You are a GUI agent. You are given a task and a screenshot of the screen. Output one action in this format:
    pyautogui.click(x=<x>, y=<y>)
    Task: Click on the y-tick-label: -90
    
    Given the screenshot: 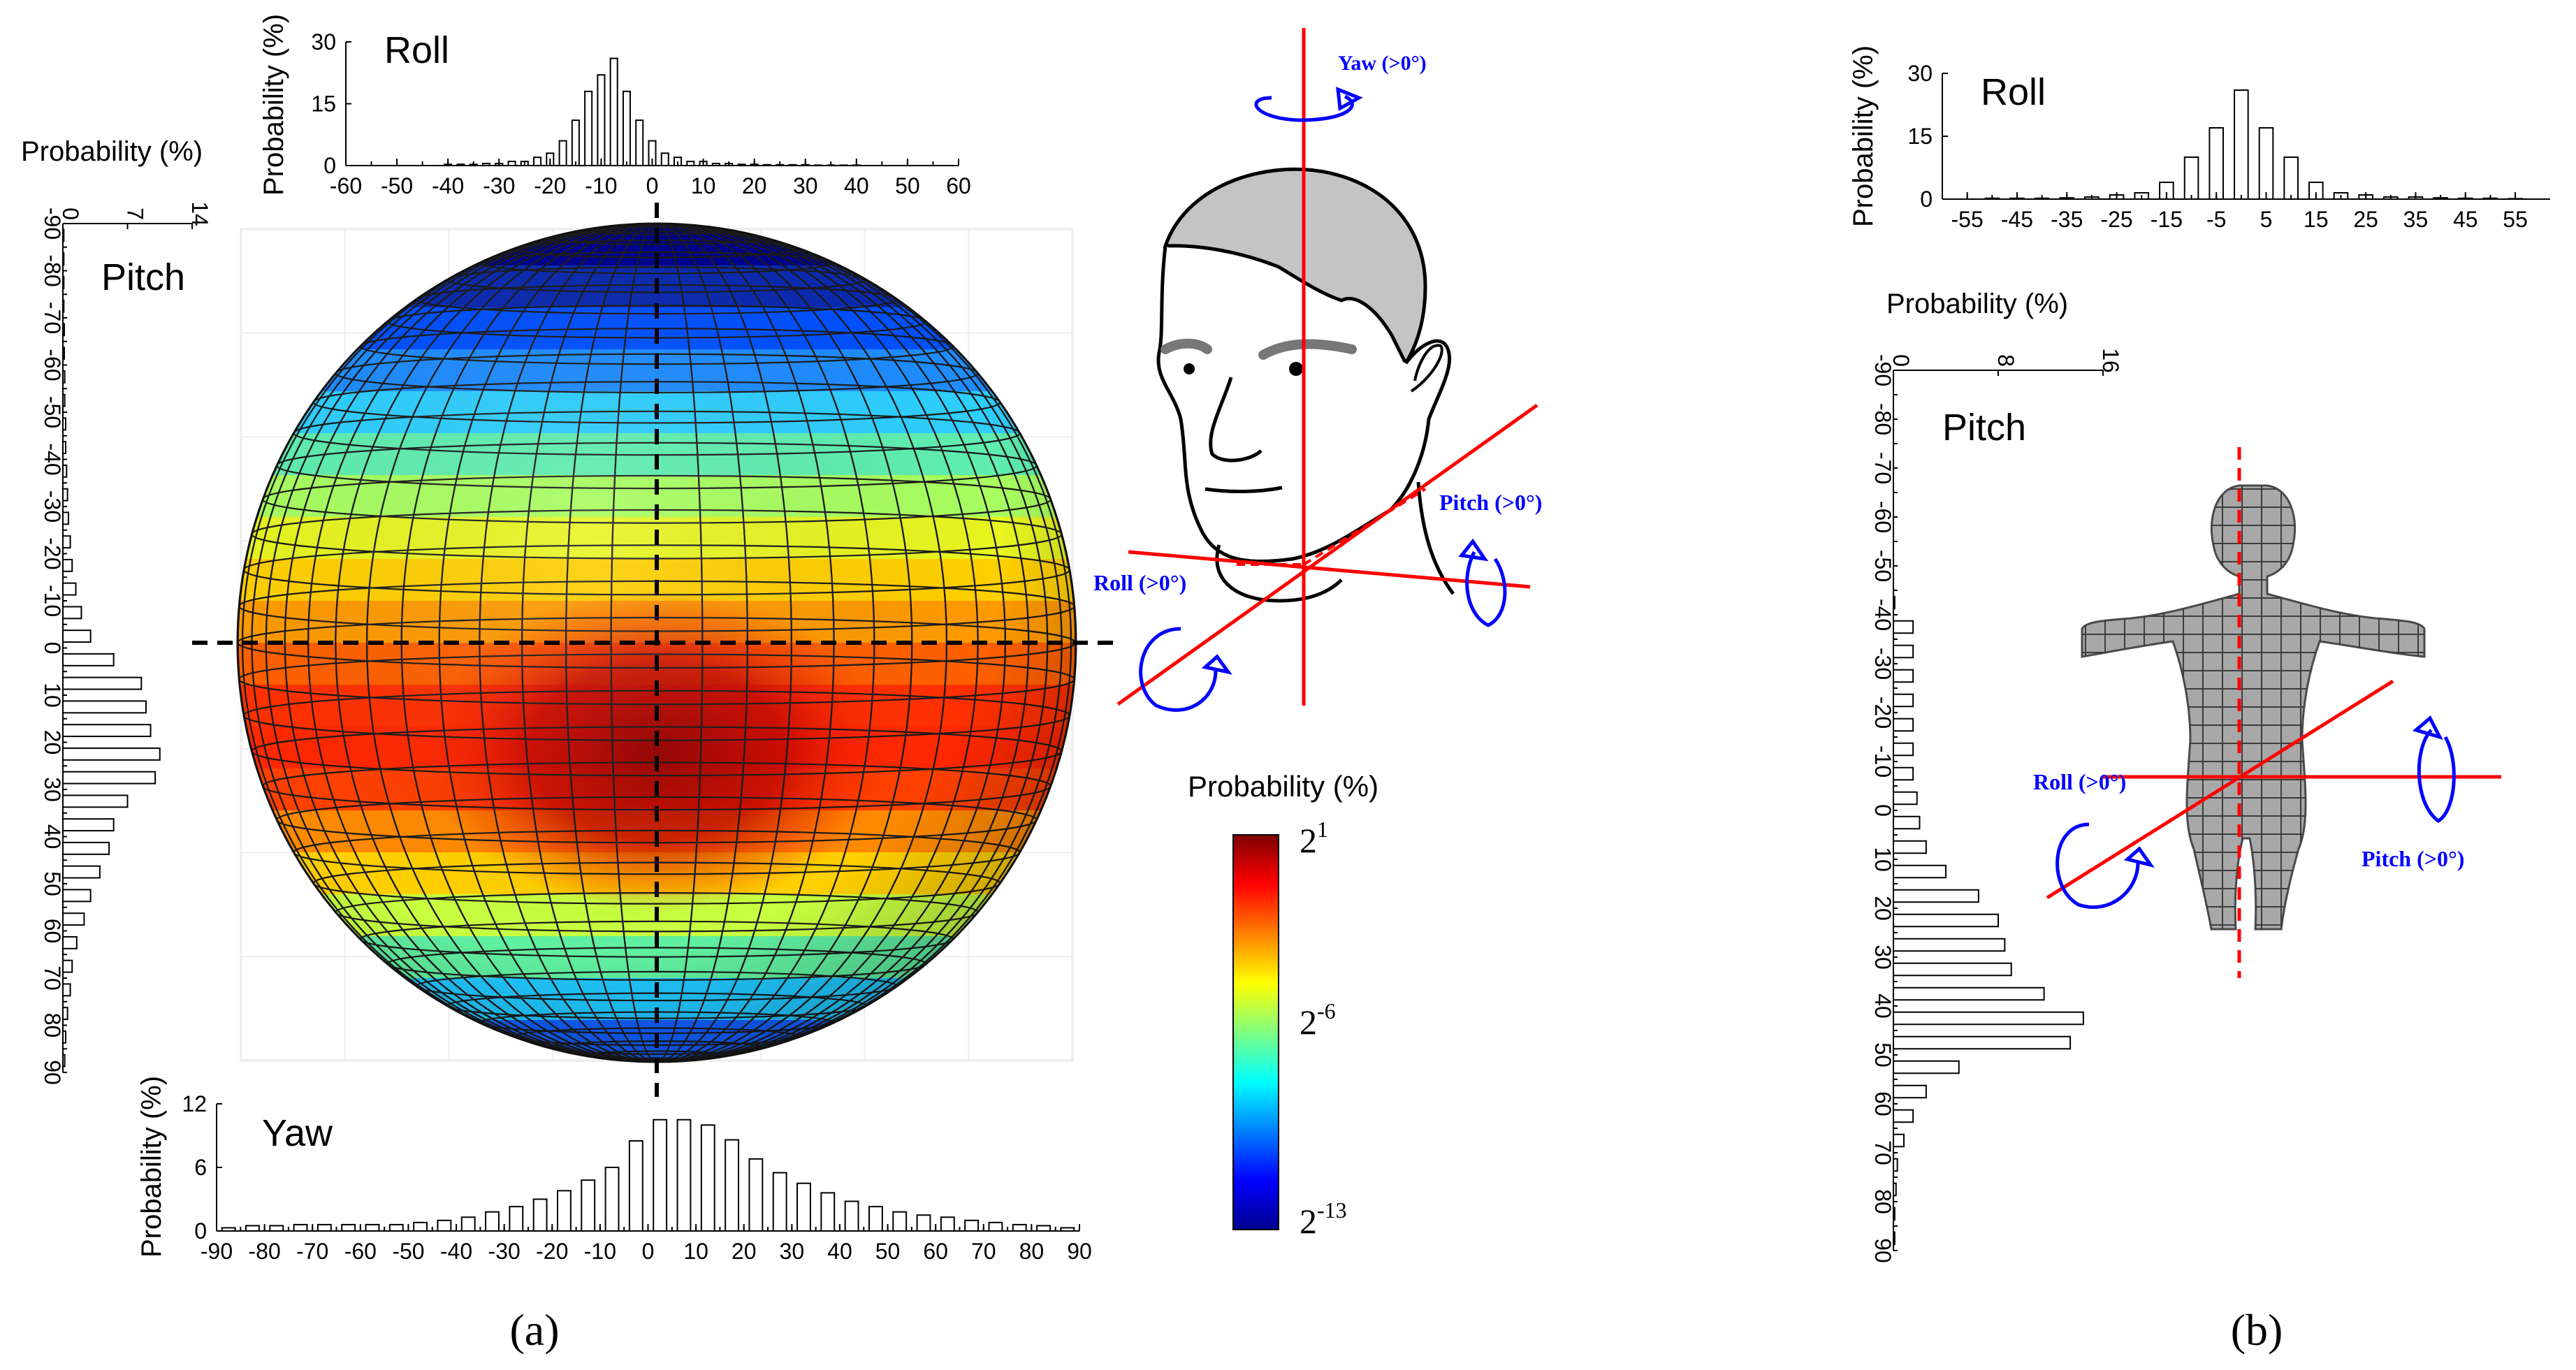 What is the action you would take?
    pyautogui.click(x=52, y=223)
    